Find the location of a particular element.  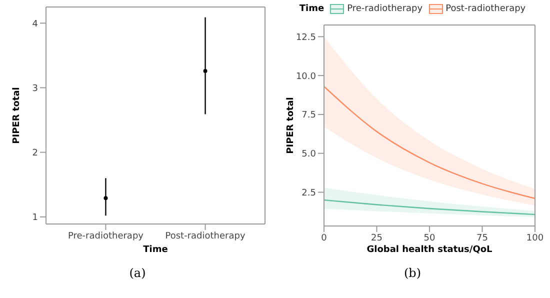

legend-label: Post-radiotherapy is located at coordinates (486, 9).